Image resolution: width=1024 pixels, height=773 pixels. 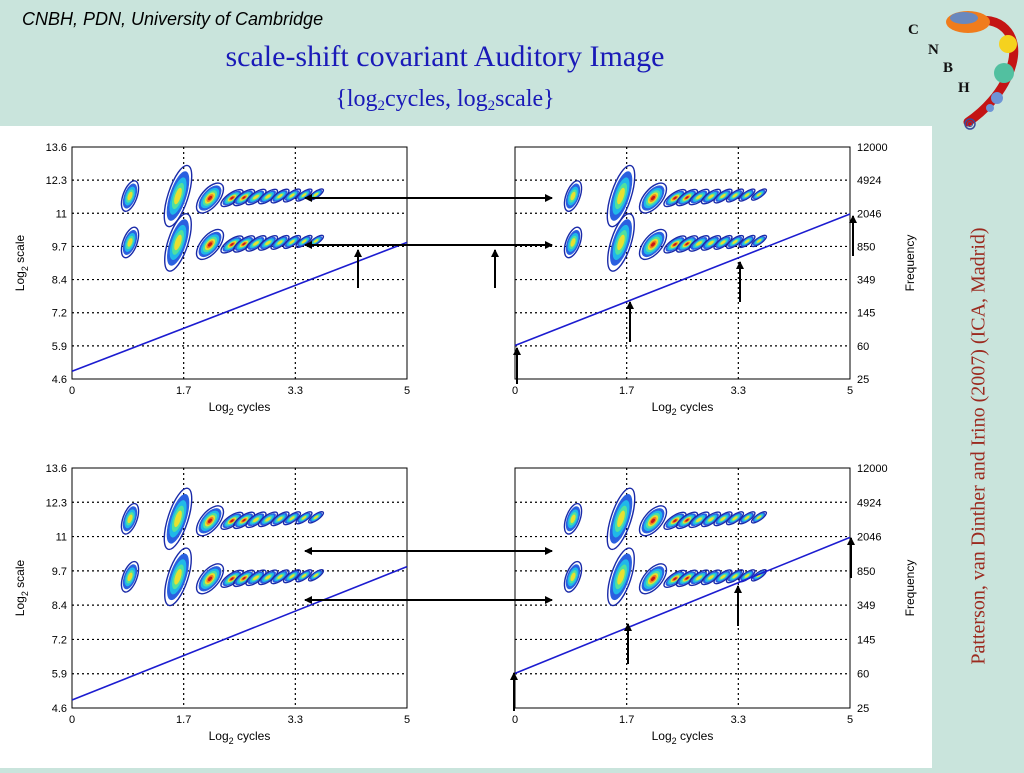 I want to click on institution-label: CNBH, PDN, University of Cambridge, so click(x=173, y=19).